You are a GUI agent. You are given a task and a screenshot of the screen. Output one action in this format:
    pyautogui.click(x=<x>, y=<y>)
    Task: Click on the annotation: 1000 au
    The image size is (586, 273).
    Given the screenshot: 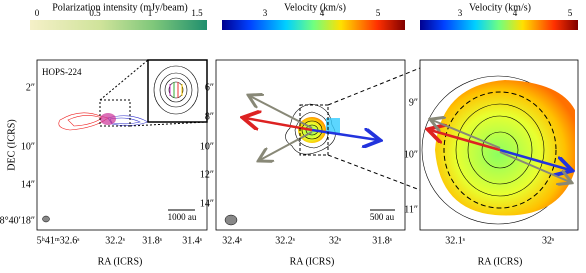 What is the action you would take?
    pyautogui.click(x=182, y=217)
    